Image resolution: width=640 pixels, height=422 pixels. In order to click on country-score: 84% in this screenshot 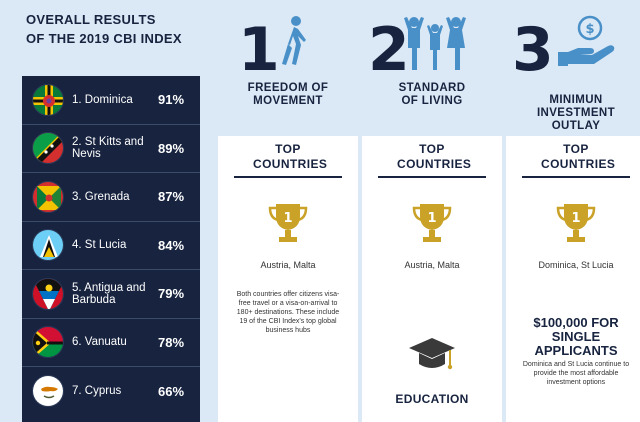, I will do `click(171, 245)`.